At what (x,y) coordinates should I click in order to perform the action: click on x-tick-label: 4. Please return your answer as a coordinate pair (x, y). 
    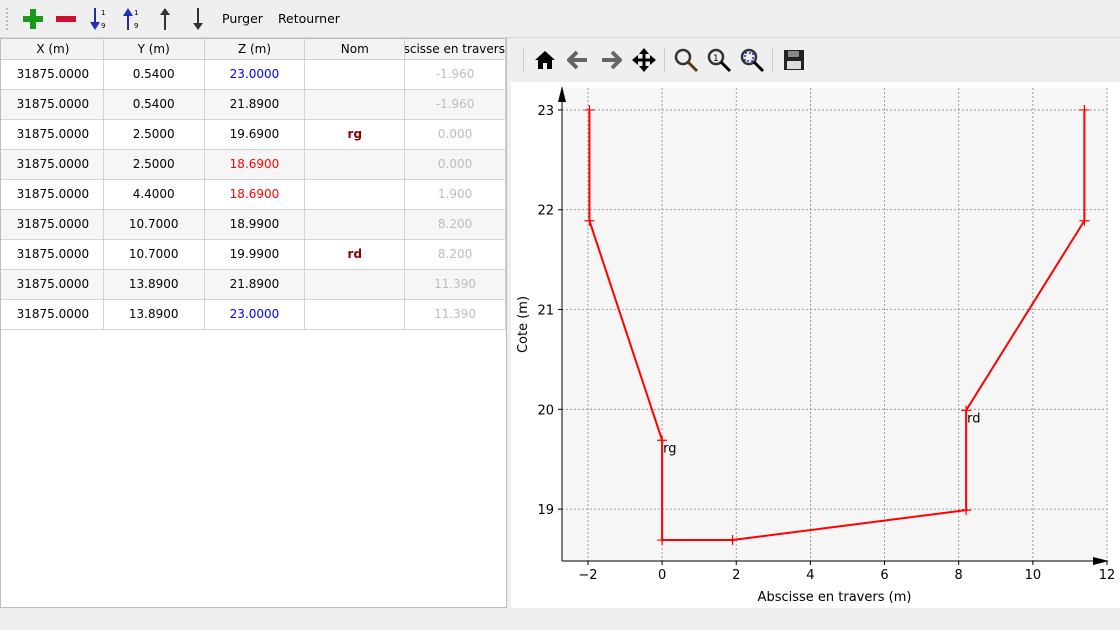
    Looking at the image, I should click on (810, 575).